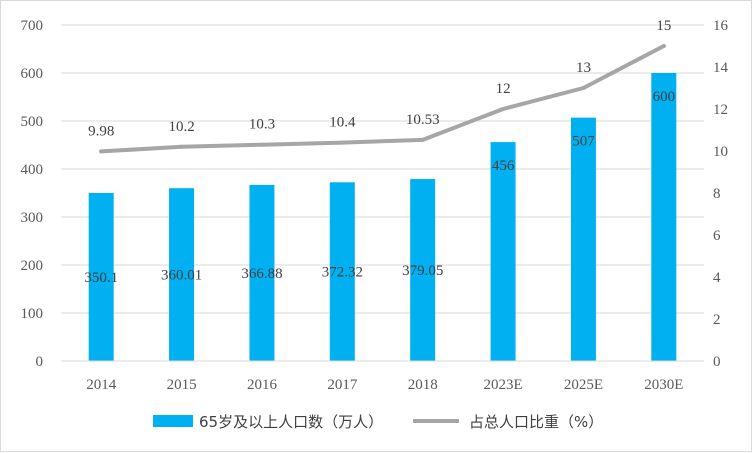 The width and height of the screenshot is (752, 453). What do you see at coordinates (583, 142) in the screenshot?
I see `bar-data-label: 507` at bounding box center [583, 142].